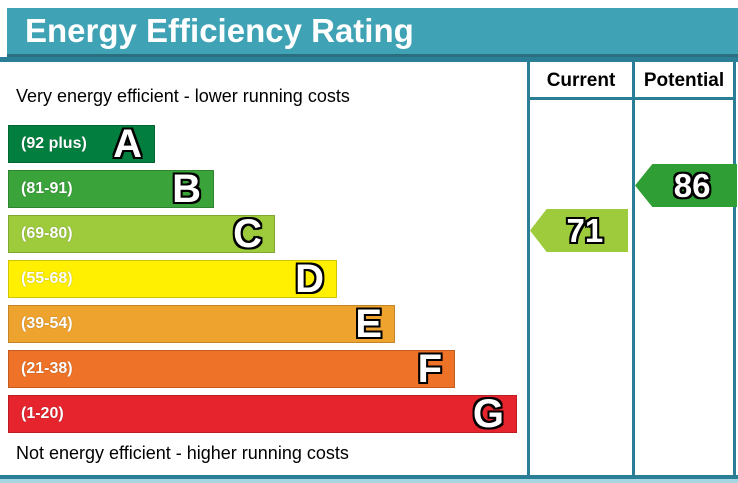  What do you see at coordinates (127, 144) in the screenshot?
I see `band-letter: A` at bounding box center [127, 144].